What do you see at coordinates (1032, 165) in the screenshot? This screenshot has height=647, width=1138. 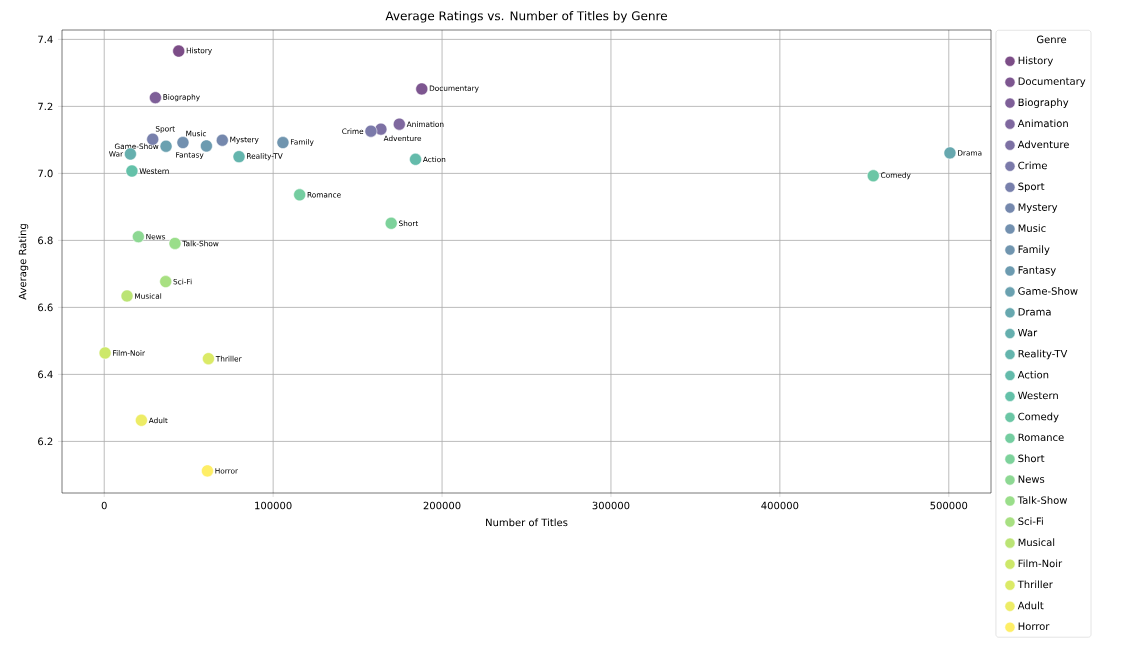 I see `legend-label: Crime` at bounding box center [1032, 165].